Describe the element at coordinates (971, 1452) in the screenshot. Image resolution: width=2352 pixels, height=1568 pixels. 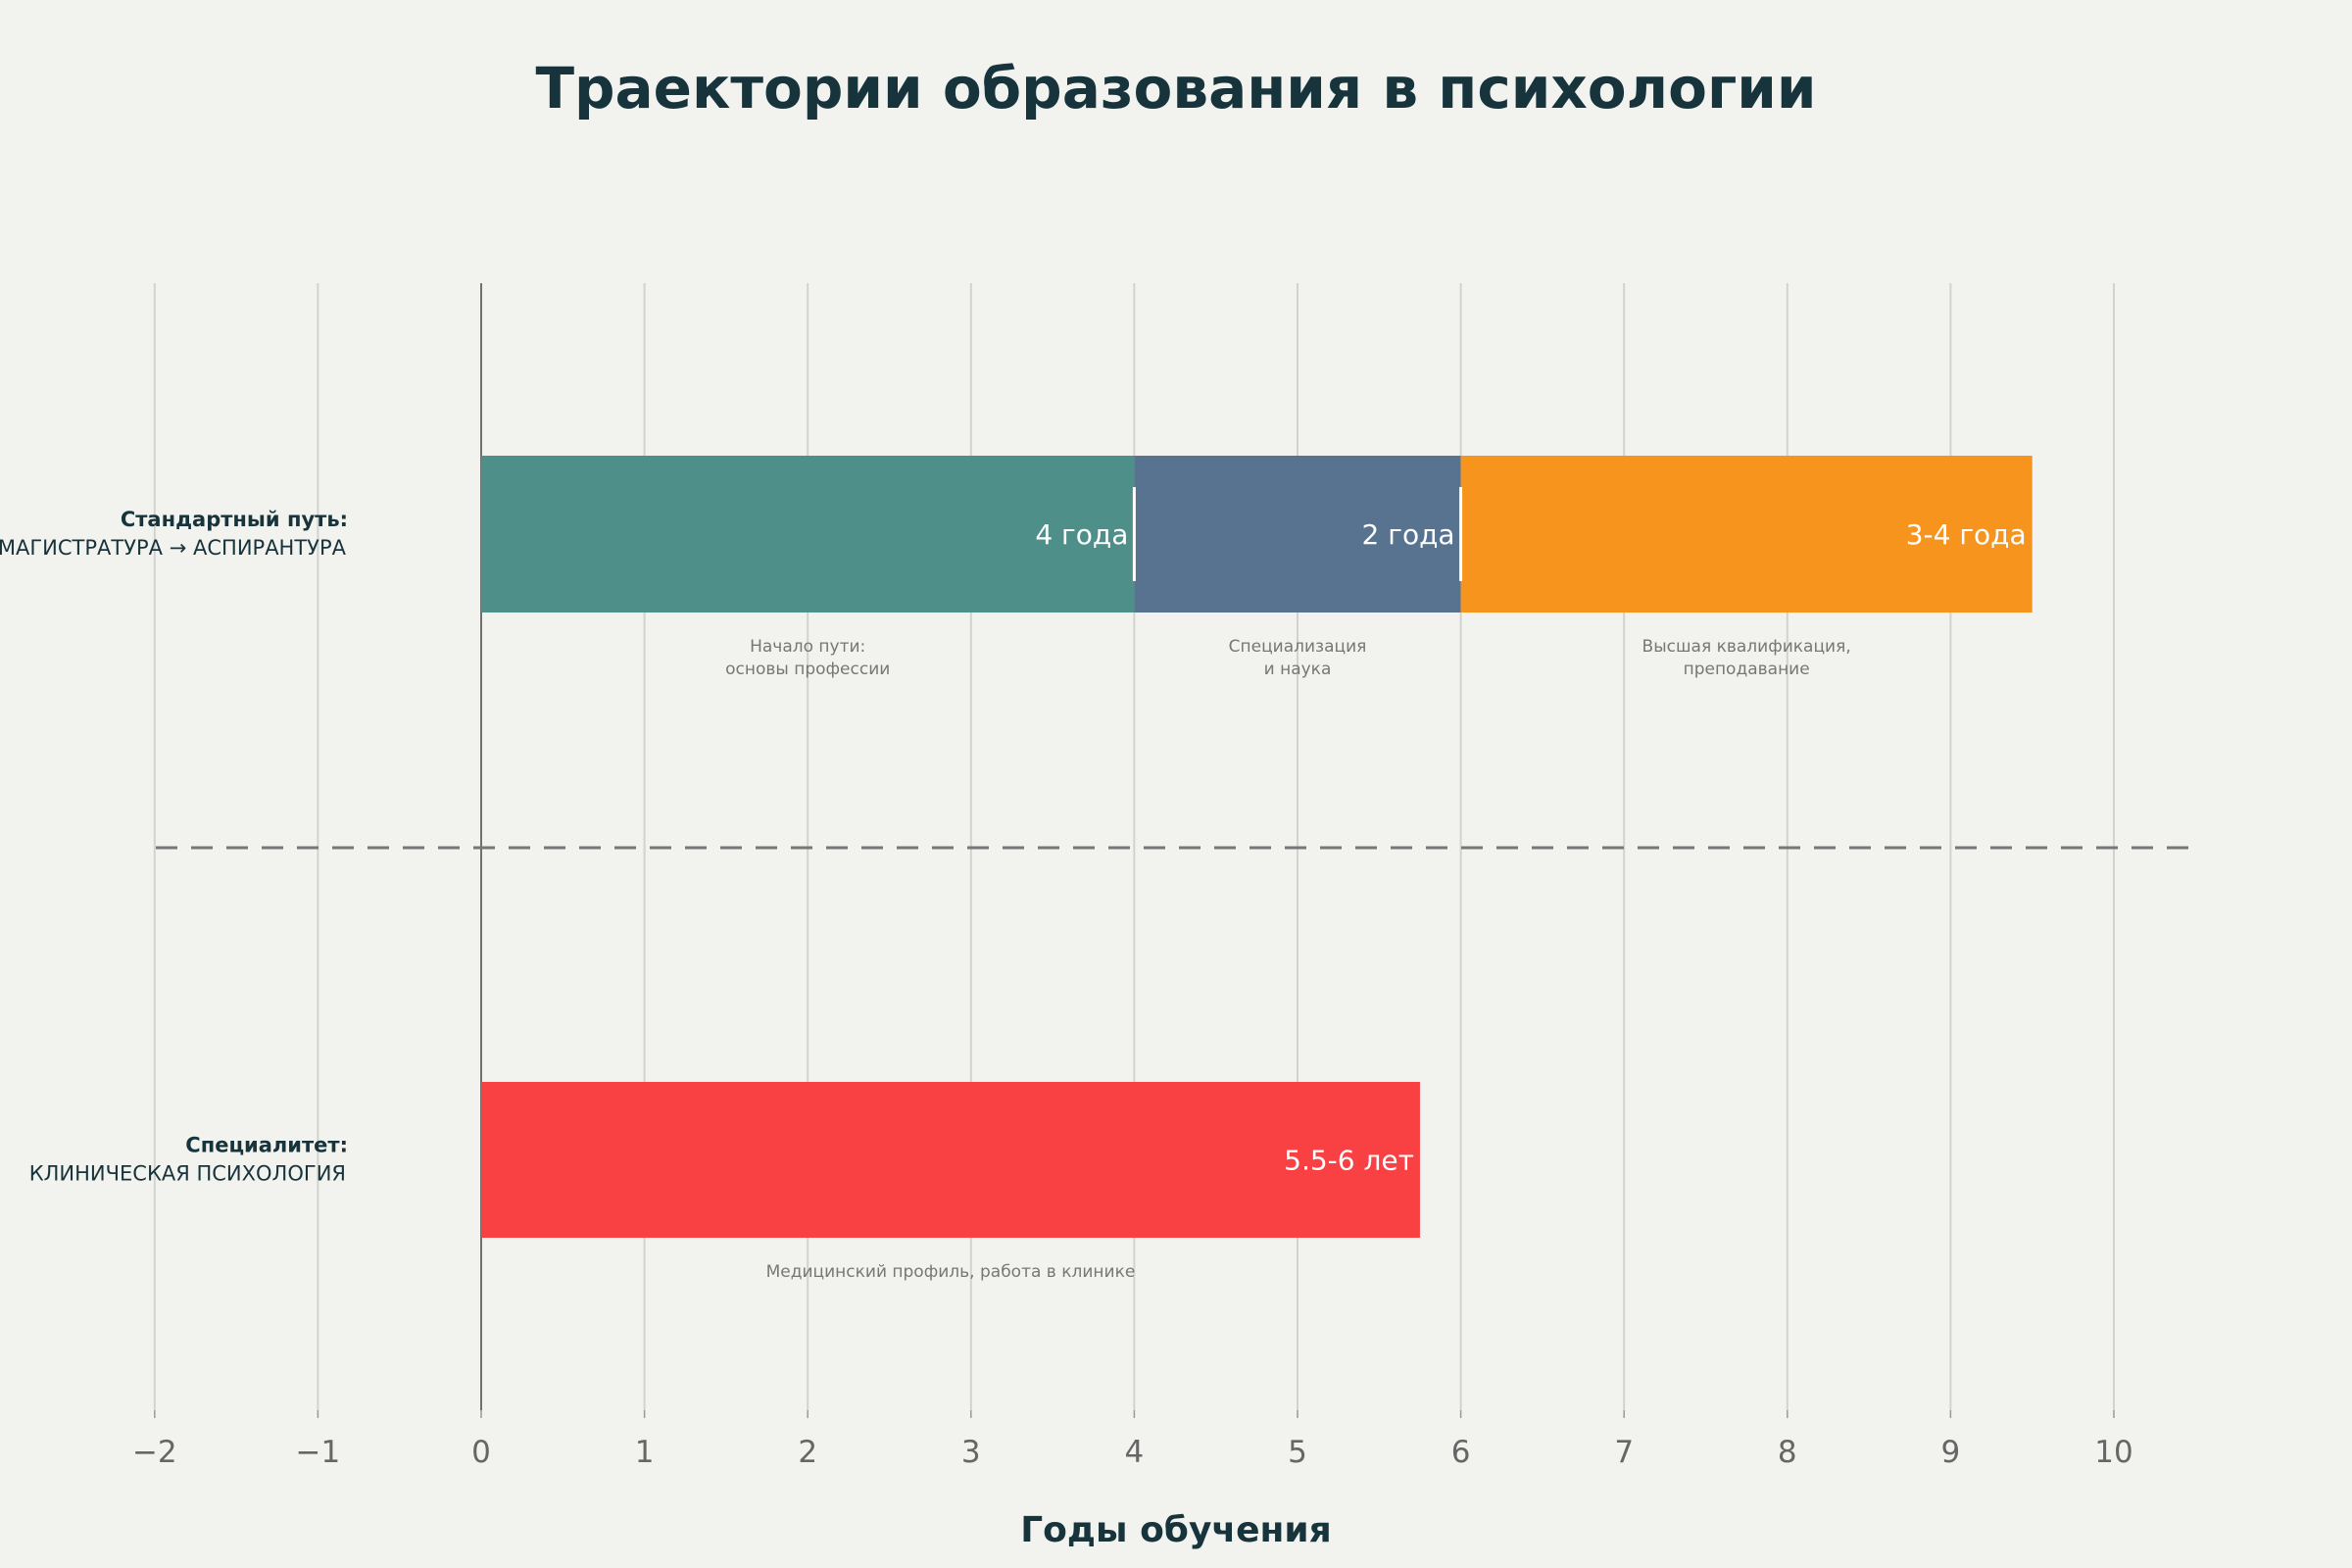
I see `x-tick-label: 3` at that location.